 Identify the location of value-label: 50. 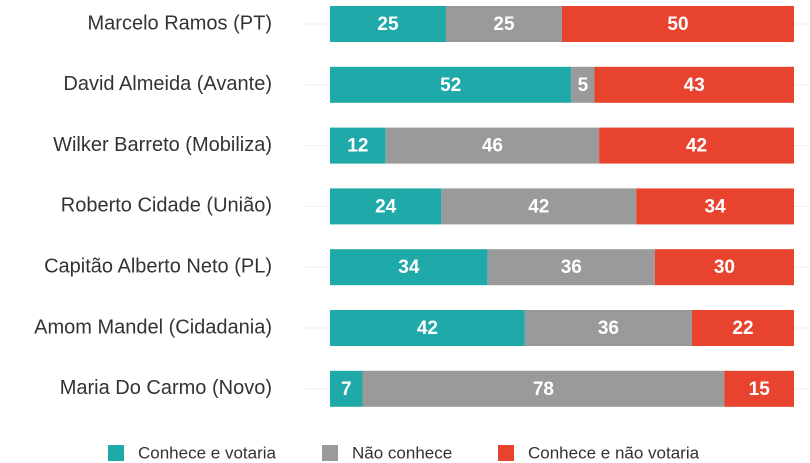
(677, 24).